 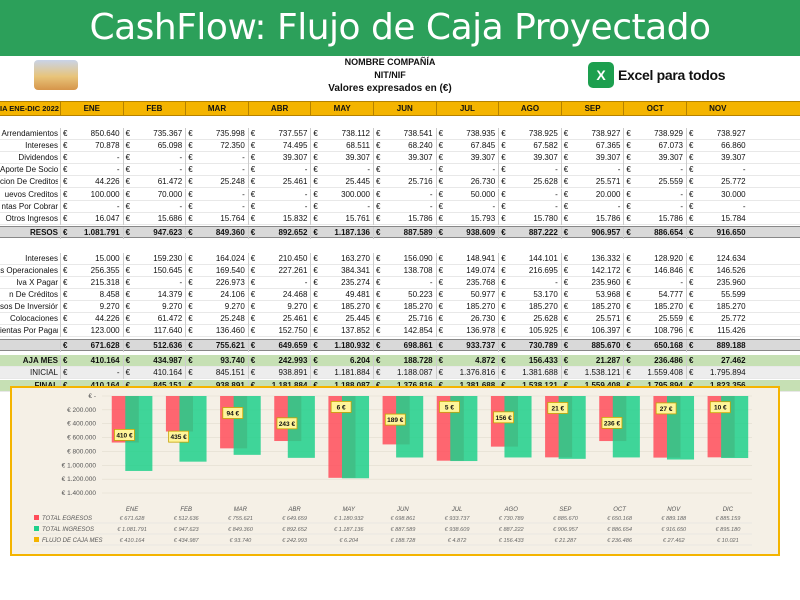 What do you see at coordinates (592, 385) in the screenshot?
I see `table-cell: €1.559.408` at bounding box center [592, 385].